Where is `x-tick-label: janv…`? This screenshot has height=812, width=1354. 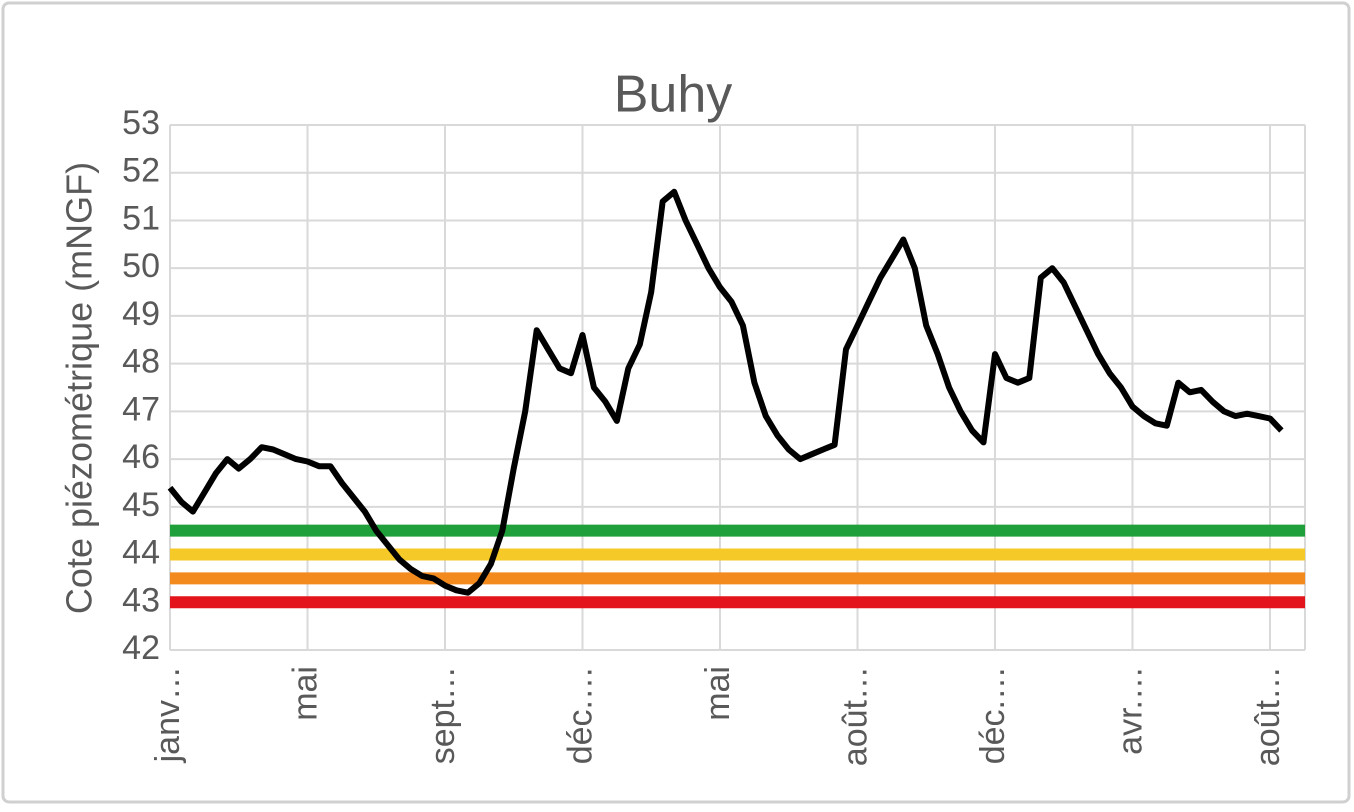
x-tick-label: janv… is located at coordinates (168, 714).